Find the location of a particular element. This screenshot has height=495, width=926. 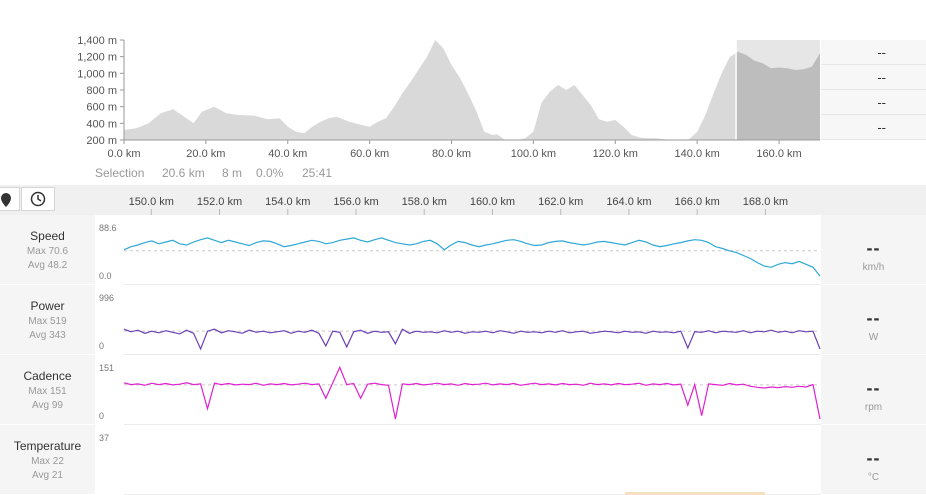

stream-line-power is located at coordinates (472, 339).